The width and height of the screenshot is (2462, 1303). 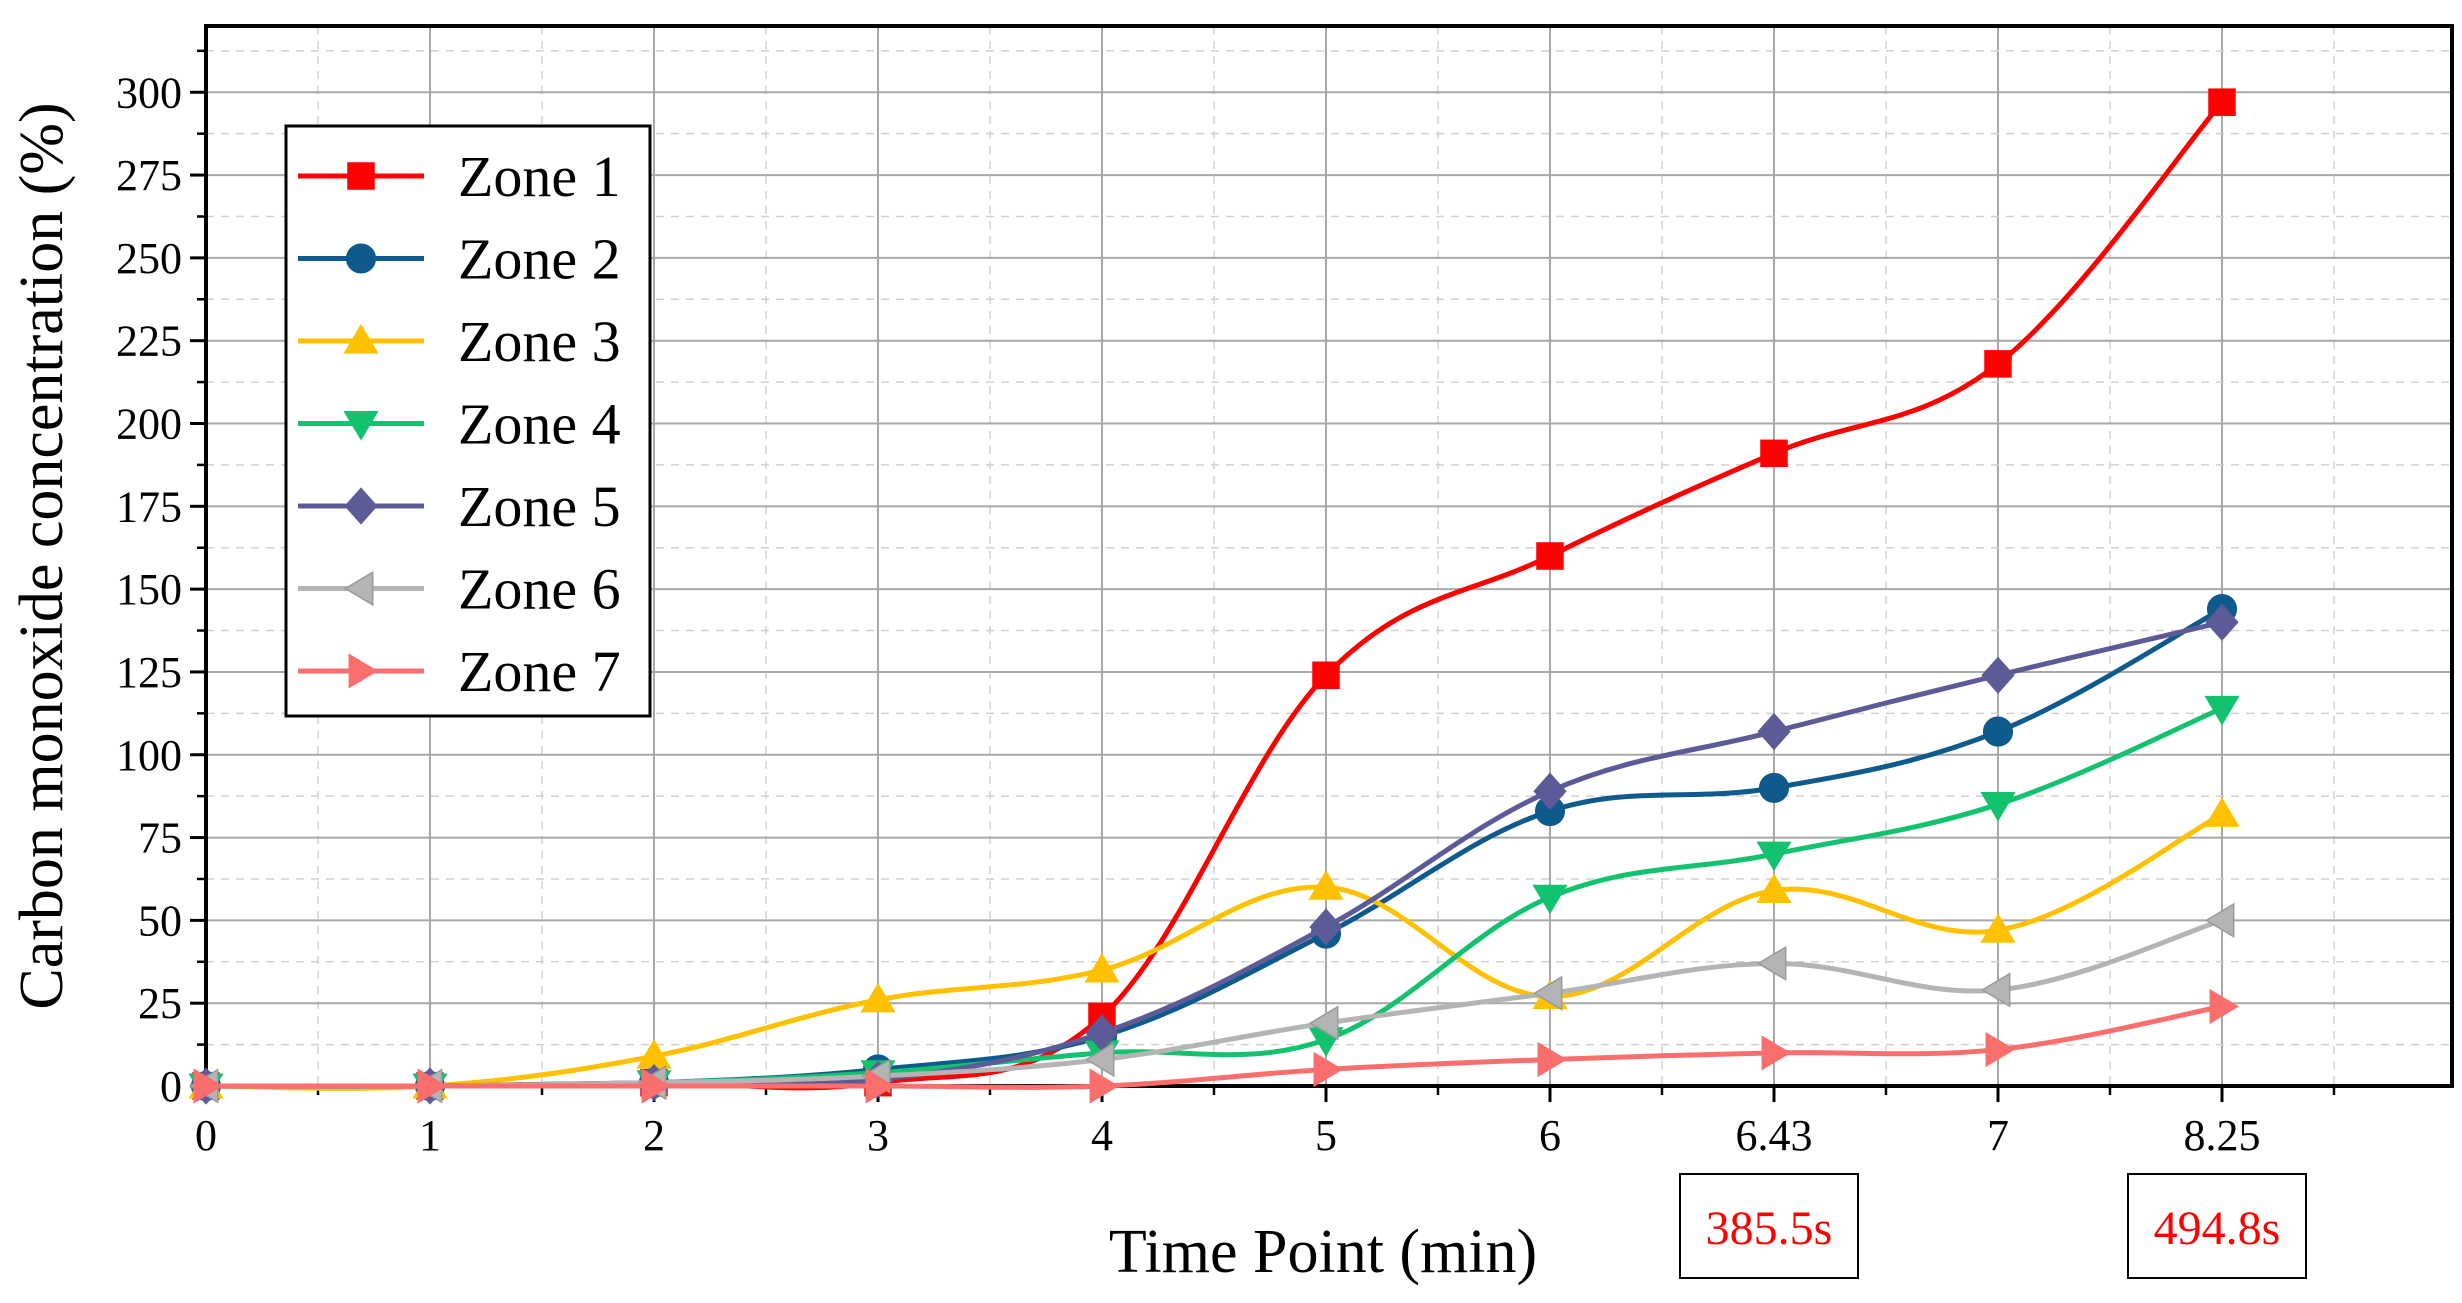 I want to click on y-tick-label: 300, so click(x=149, y=92).